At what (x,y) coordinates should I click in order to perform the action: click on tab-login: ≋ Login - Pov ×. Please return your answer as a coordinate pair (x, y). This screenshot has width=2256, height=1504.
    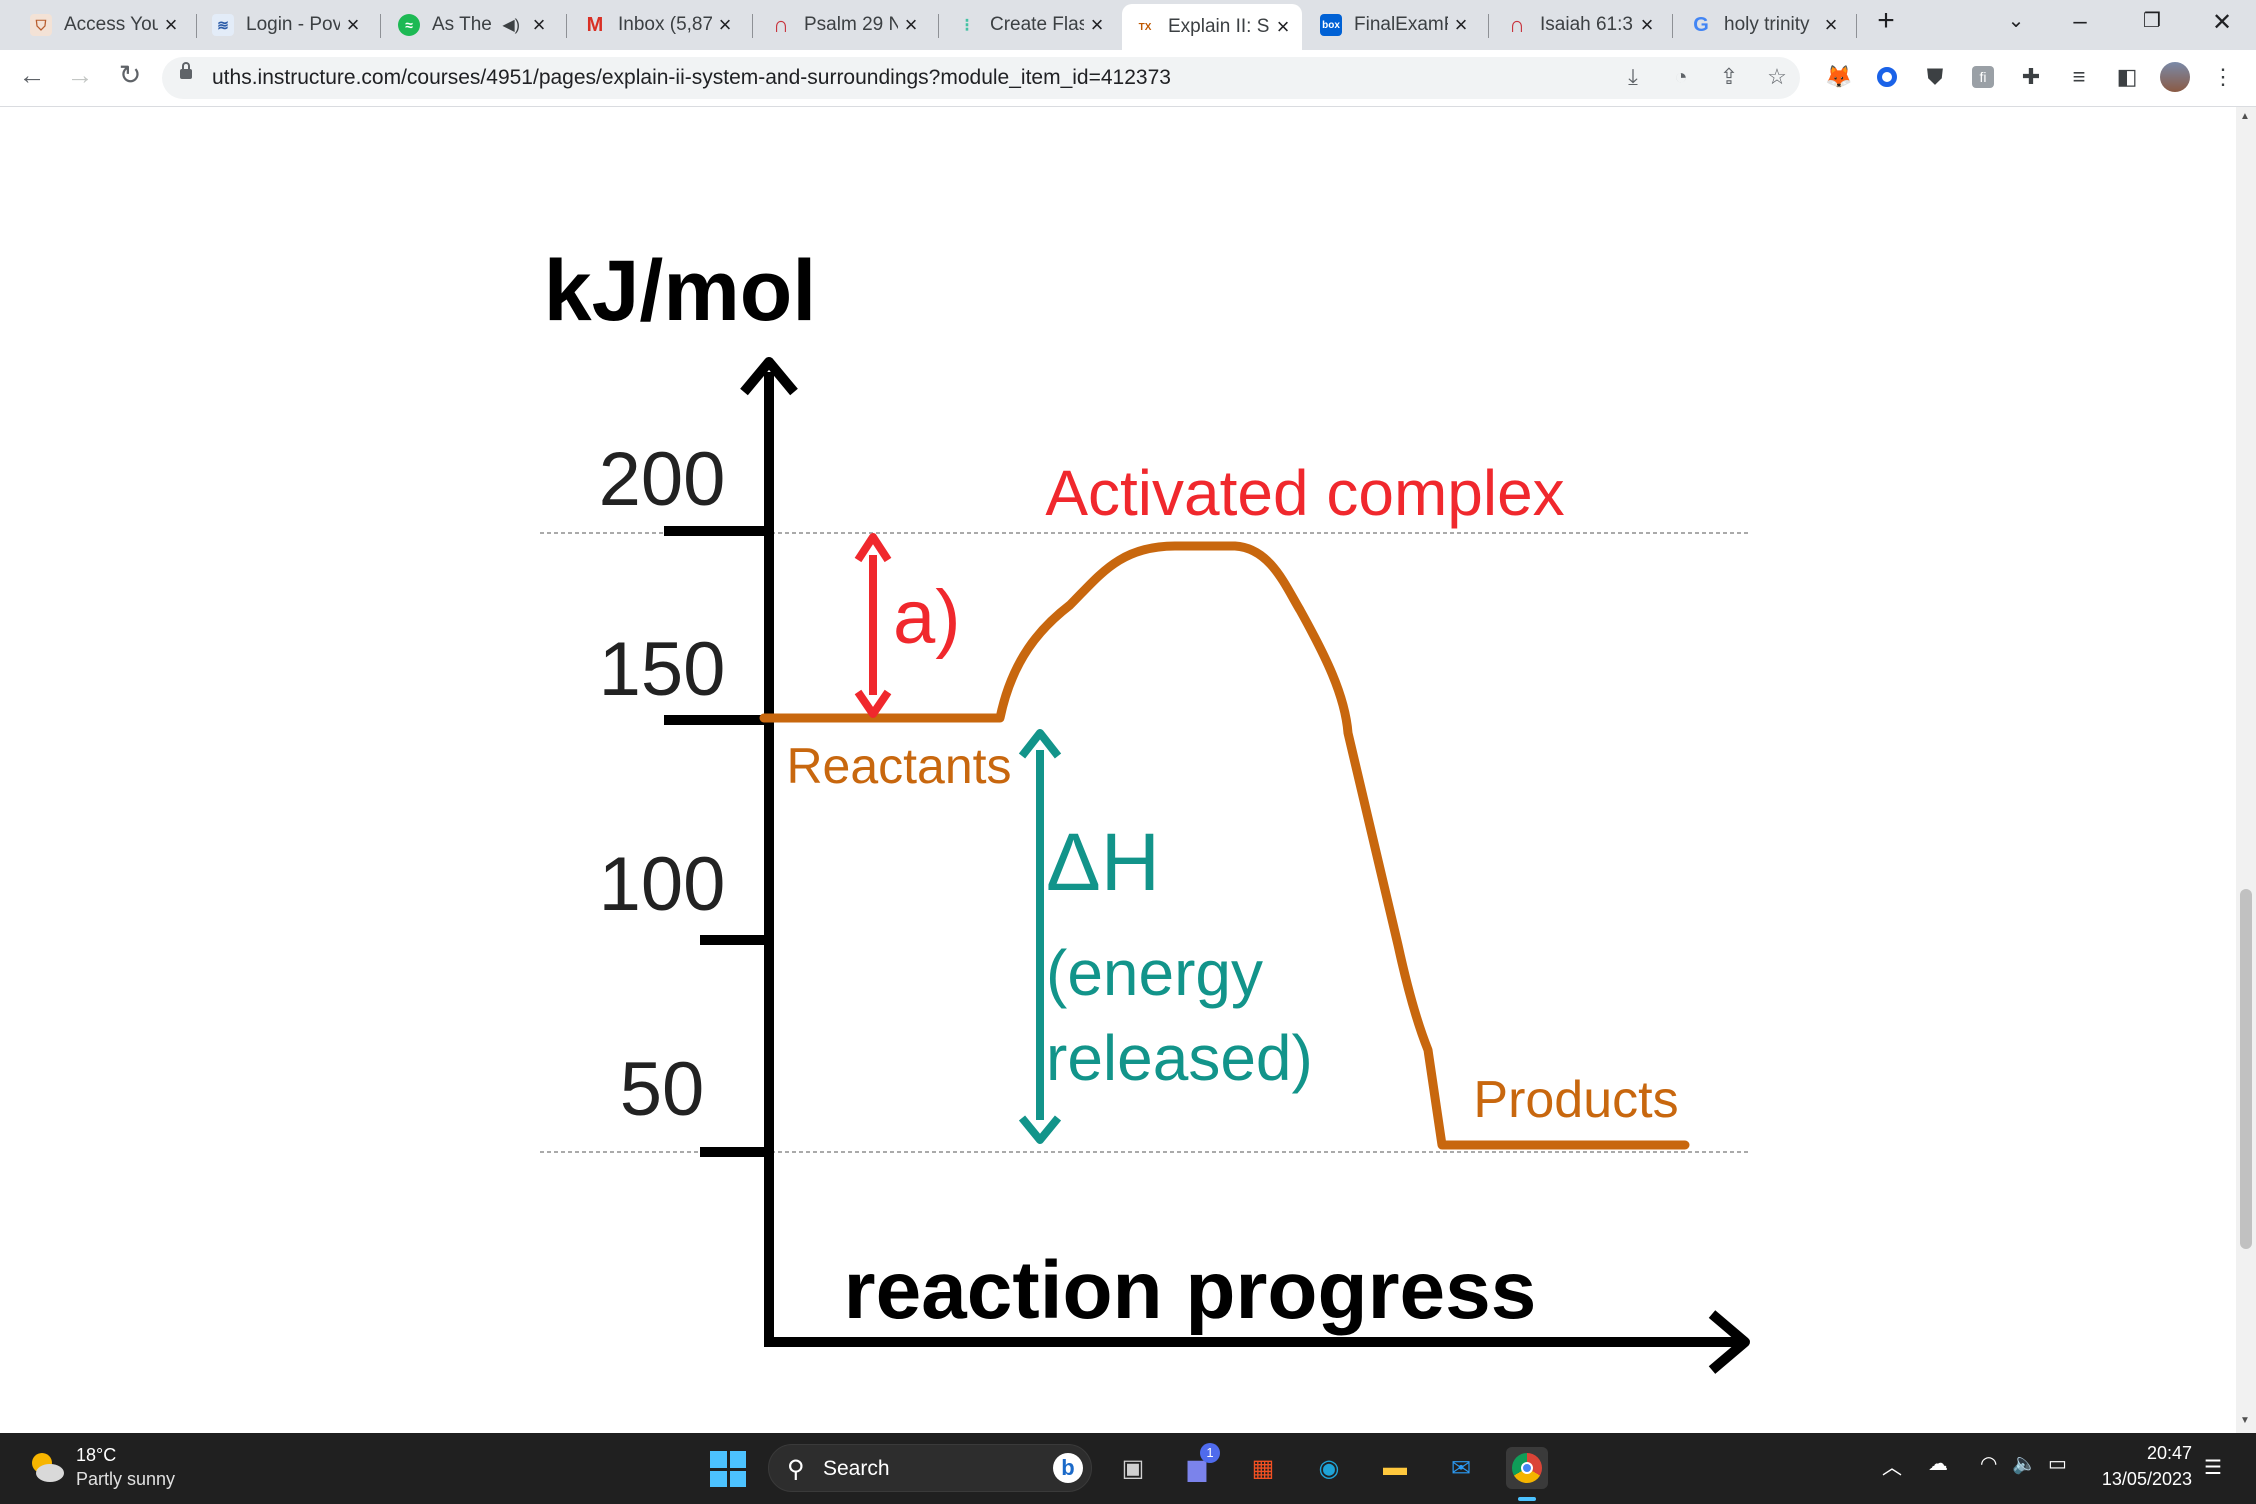
    Looking at the image, I should click on (286, 25).